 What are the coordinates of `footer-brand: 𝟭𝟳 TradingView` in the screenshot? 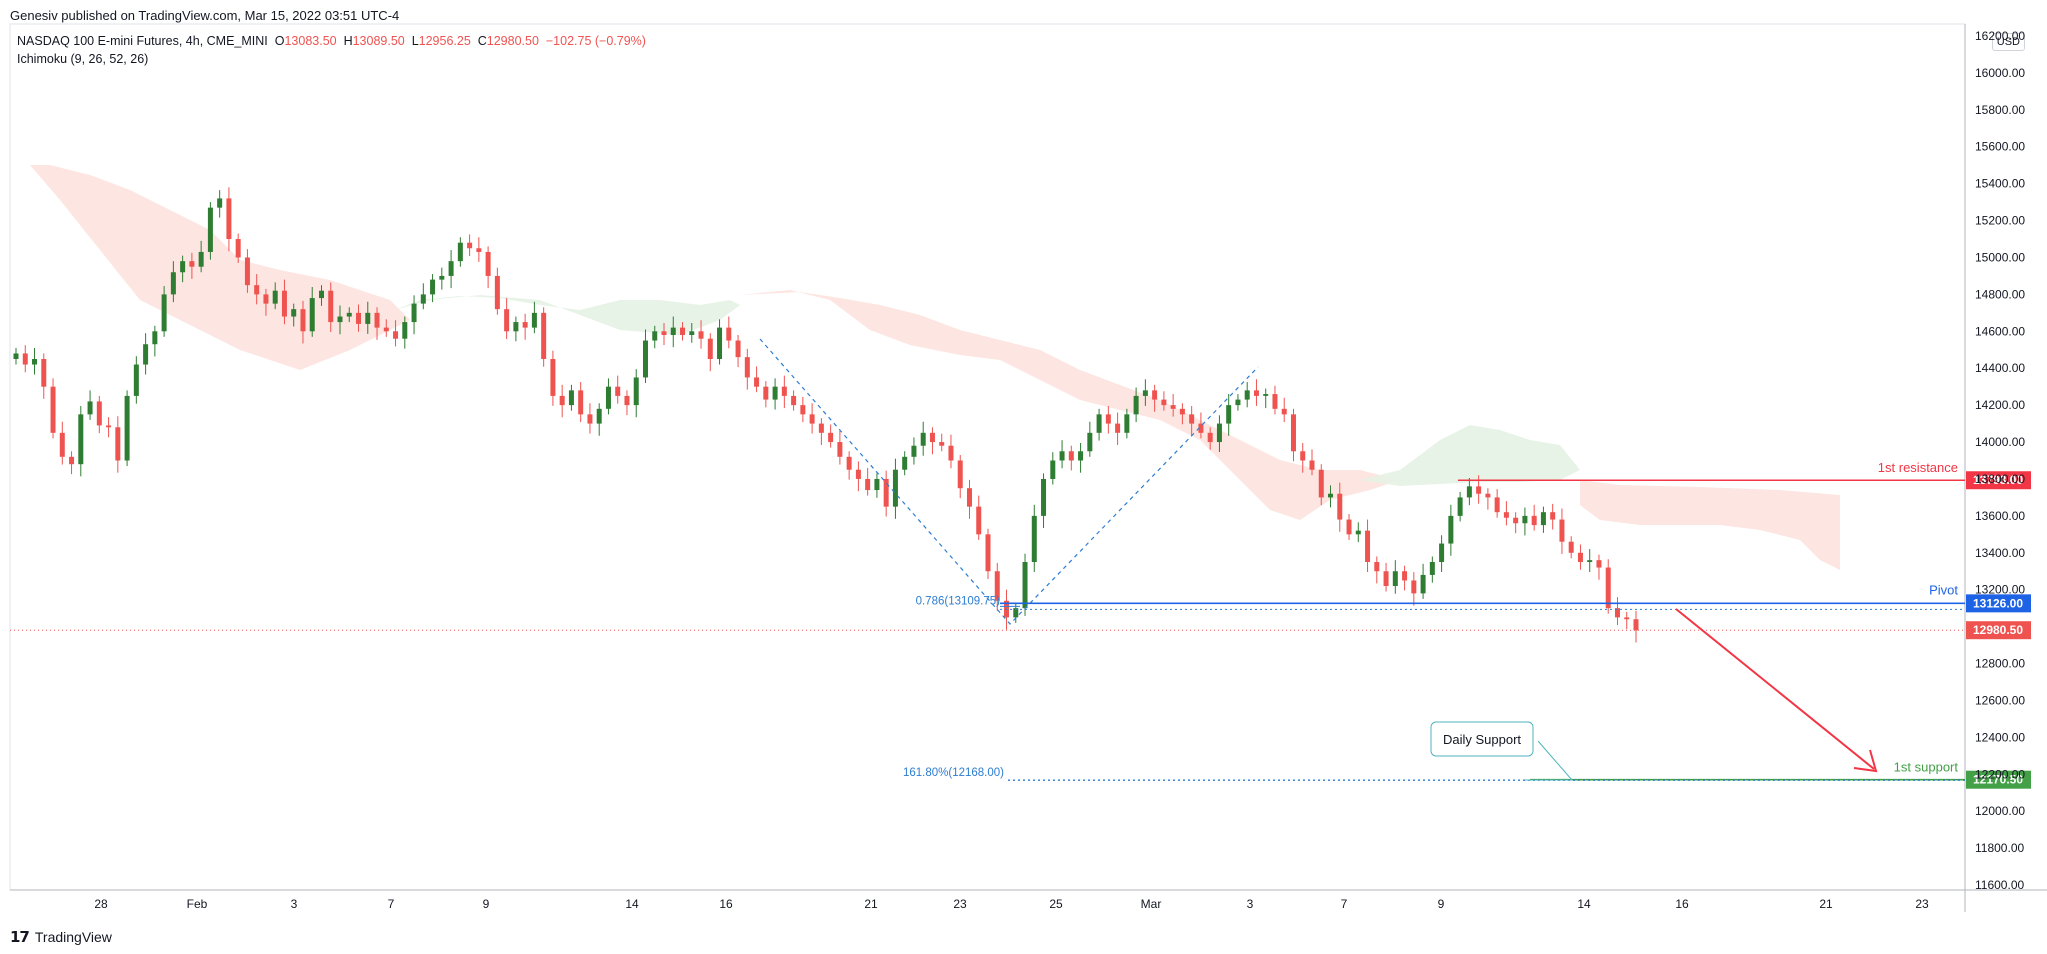 It's located at (61, 937).